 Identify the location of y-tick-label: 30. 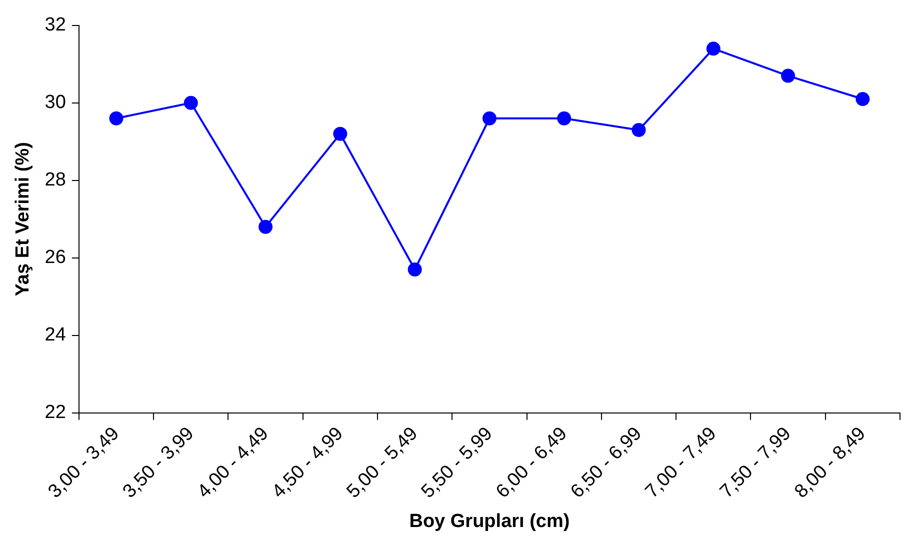
(55, 103).